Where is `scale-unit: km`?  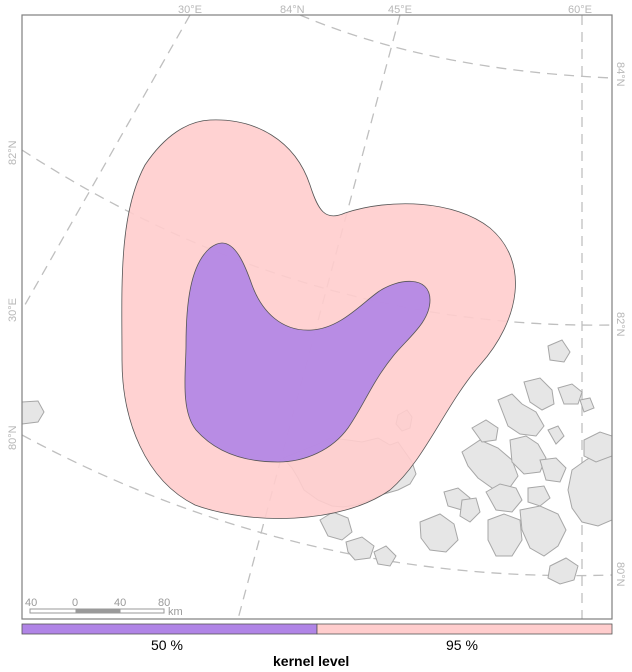
scale-unit: km is located at coordinates (175, 612).